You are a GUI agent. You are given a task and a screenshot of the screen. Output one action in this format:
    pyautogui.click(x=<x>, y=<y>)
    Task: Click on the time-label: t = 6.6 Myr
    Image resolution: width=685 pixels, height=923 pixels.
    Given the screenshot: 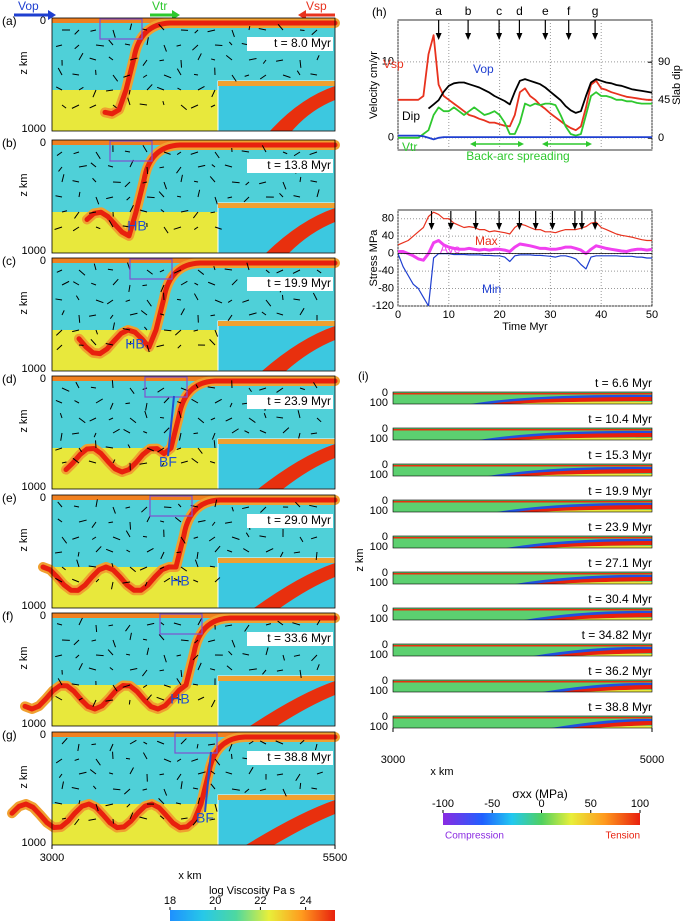 What is the action you would take?
    pyautogui.click(x=623, y=383)
    